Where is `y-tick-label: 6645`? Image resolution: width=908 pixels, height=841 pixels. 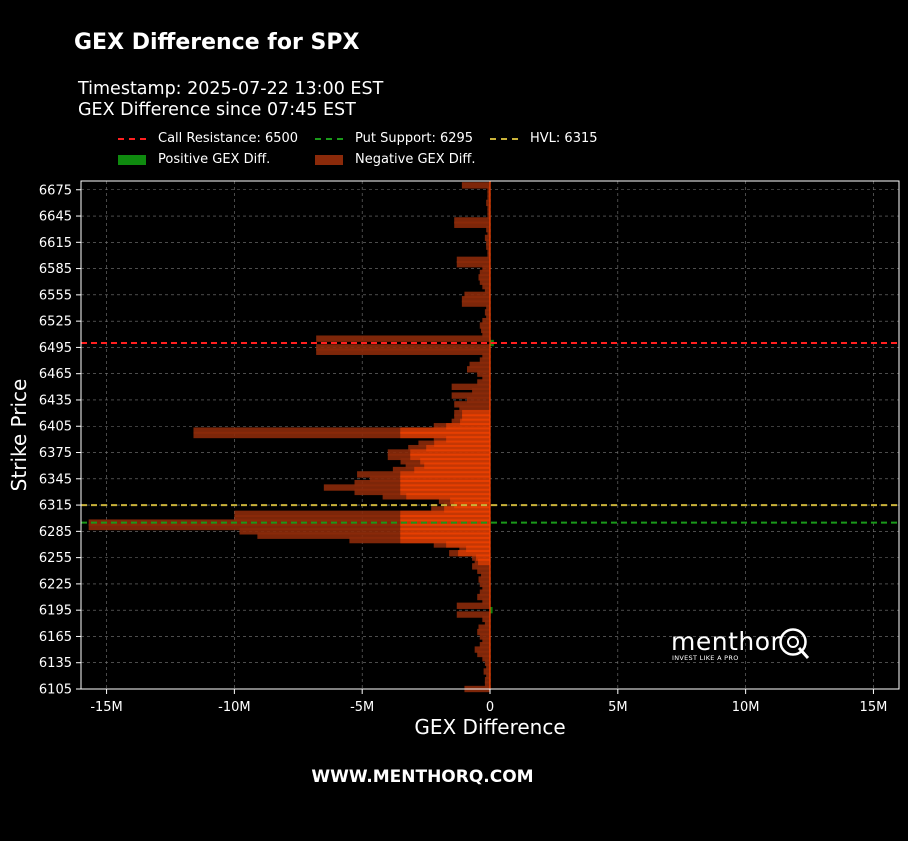
y-tick-label: 6645 is located at coordinates (55, 217).